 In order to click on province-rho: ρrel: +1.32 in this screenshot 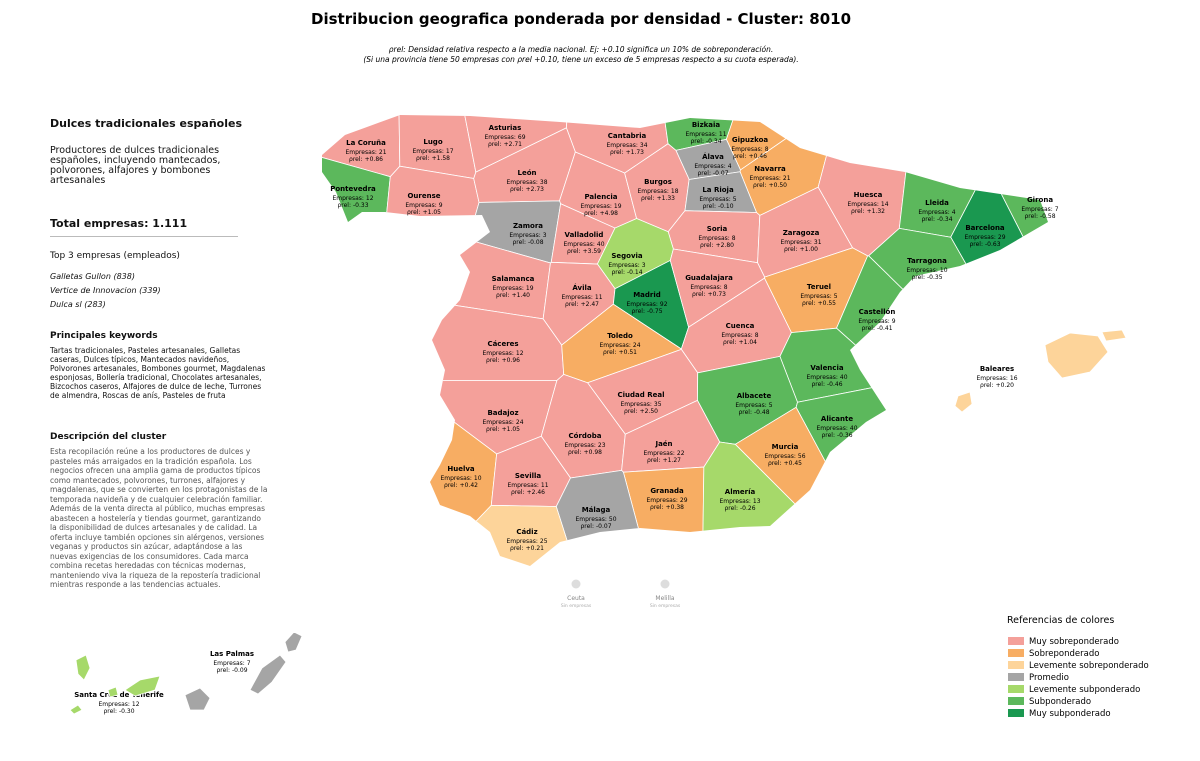, I will do `click(868, 211)`.